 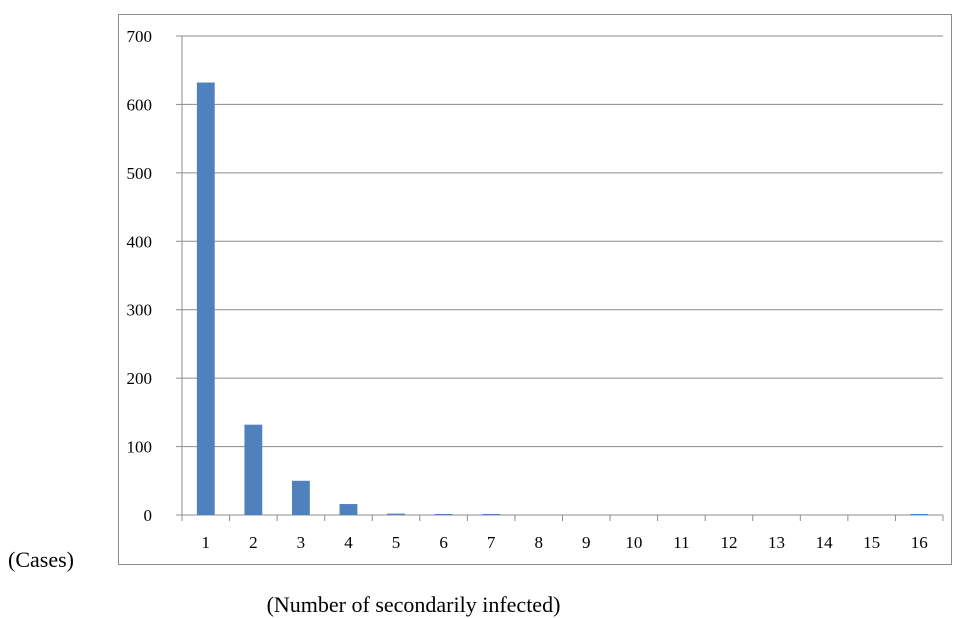 I want to click on x-axis-label: (Number of secondarily infected), so click(x=413, y=604).